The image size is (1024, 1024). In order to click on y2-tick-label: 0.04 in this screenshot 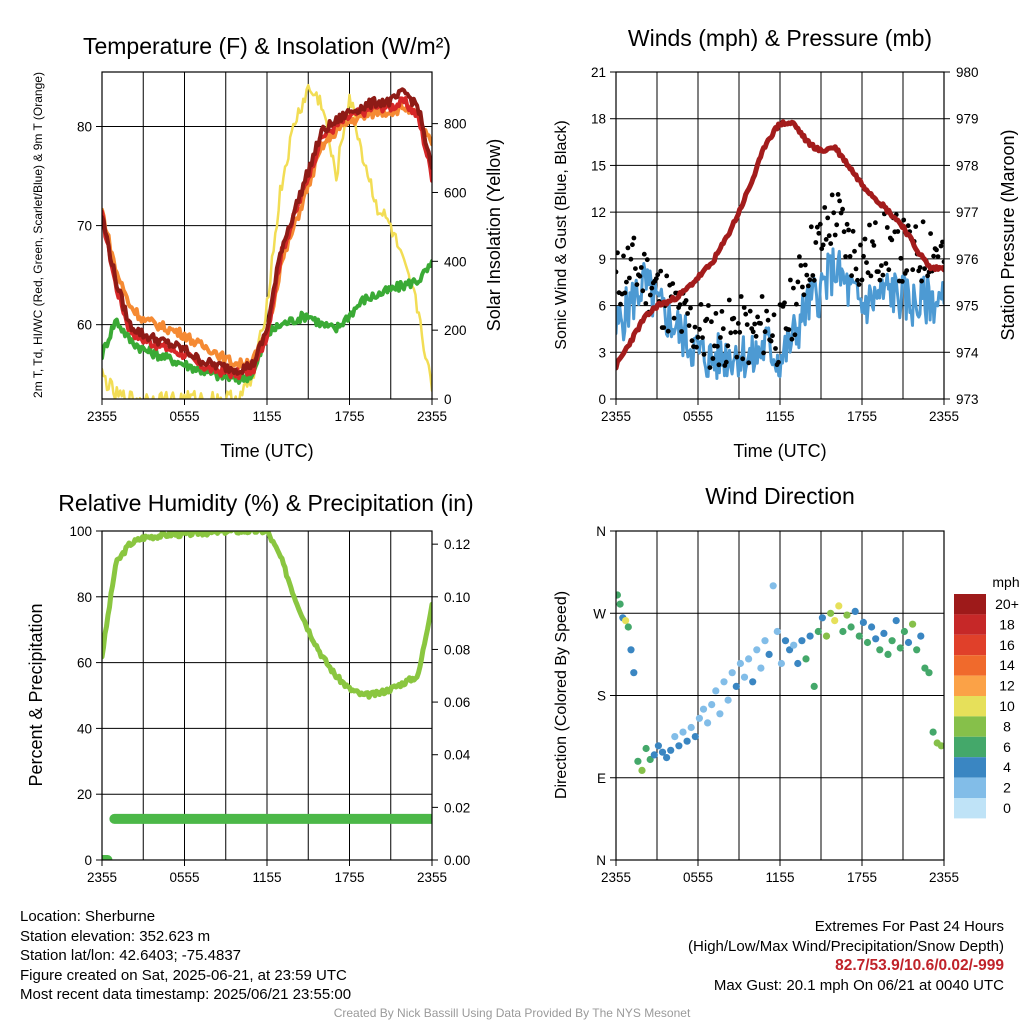, I will do `click(457, 755)`.